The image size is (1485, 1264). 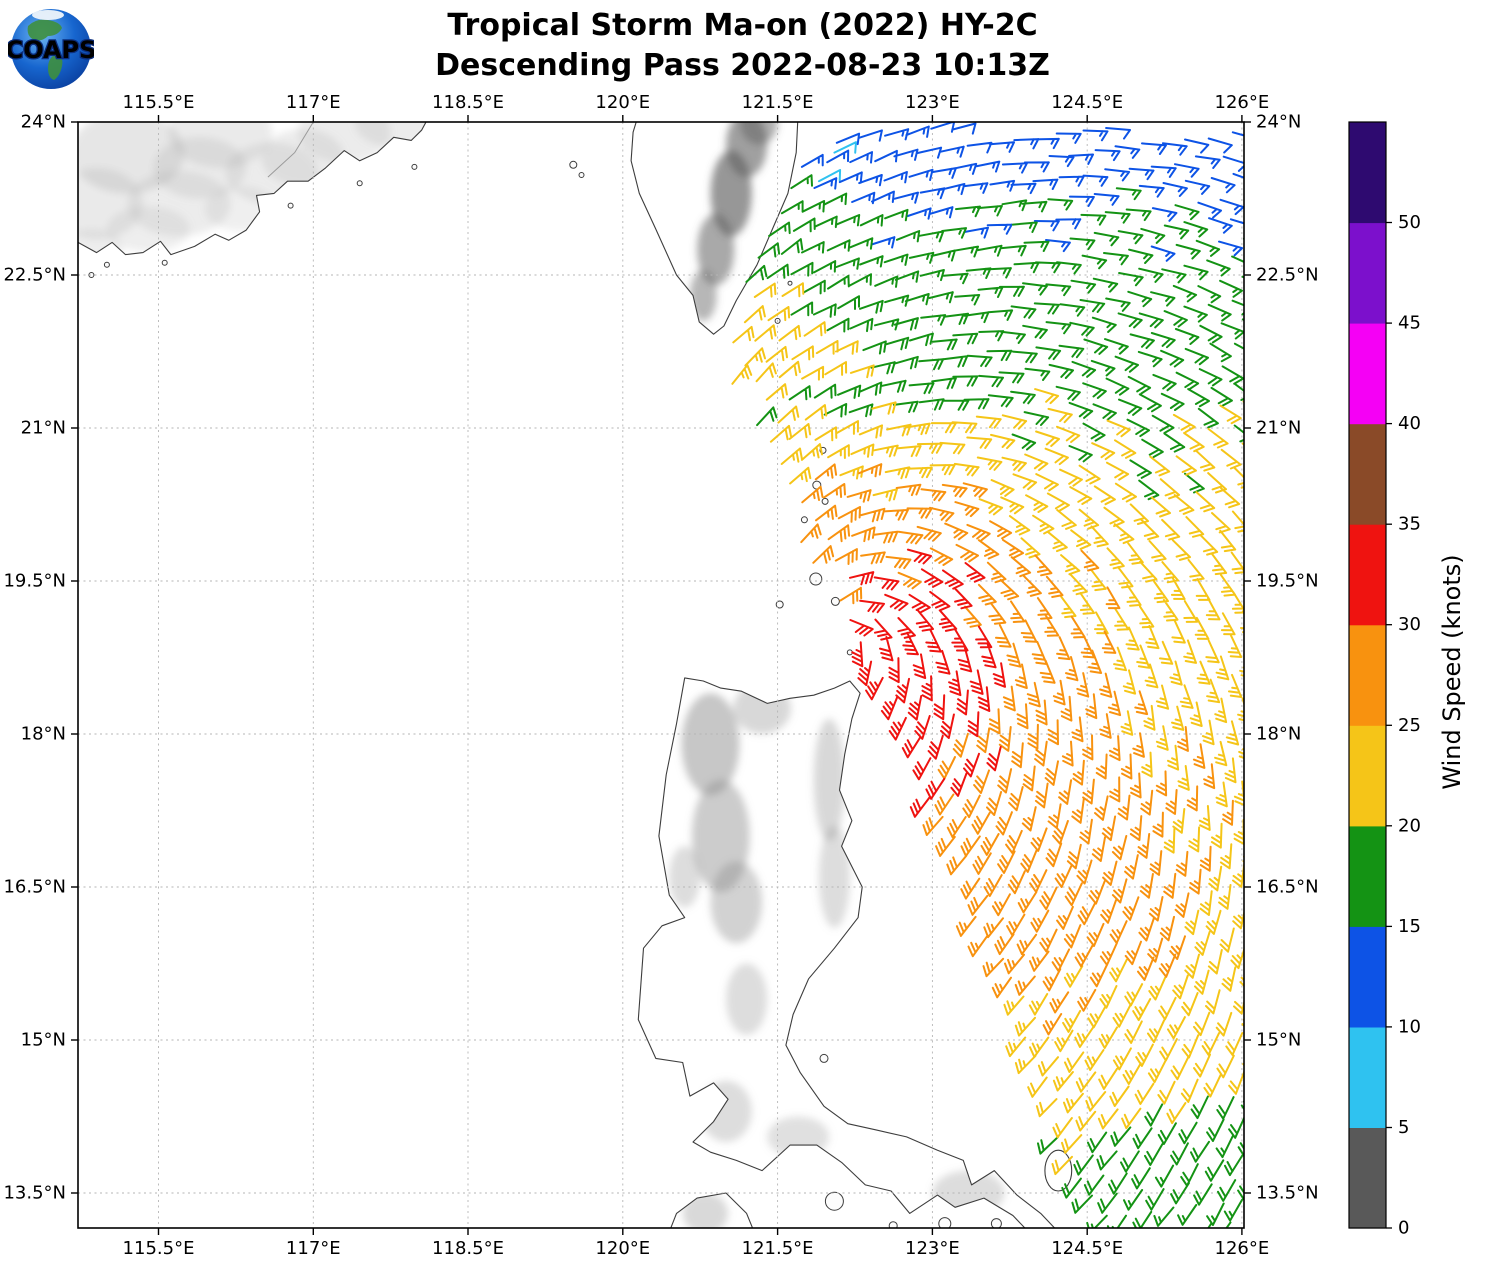 I want to click on colorbar-tick-label: 25, so click(x=1409, y=725).